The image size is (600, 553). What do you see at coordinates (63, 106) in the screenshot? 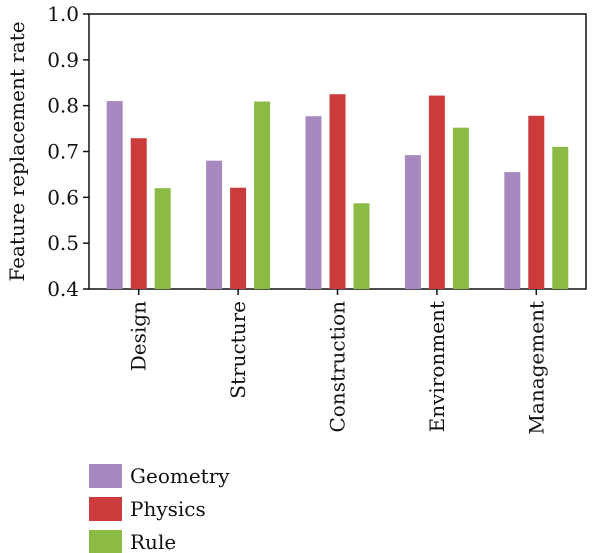
I see `y-tick-label: 0.8` at bounding box center [63, 106].